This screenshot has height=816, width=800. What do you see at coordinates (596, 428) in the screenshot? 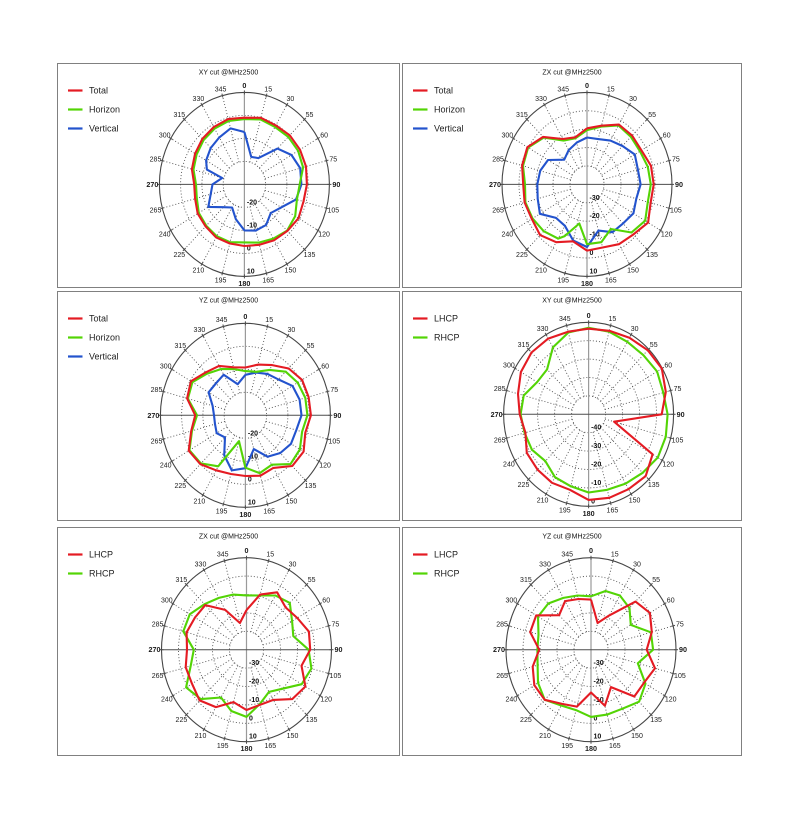
I see `svg-text: -40` at bounding box center [596, 428].